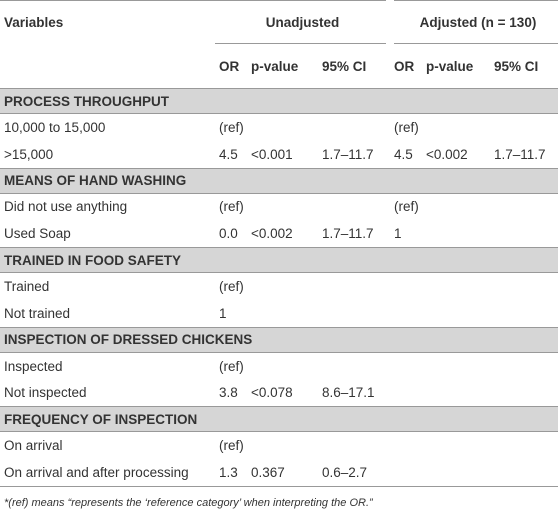 Image resolution: width=558 pixels, height=524 pixels. I want to click on cell: 0.6–2.7, so click(354, 473).